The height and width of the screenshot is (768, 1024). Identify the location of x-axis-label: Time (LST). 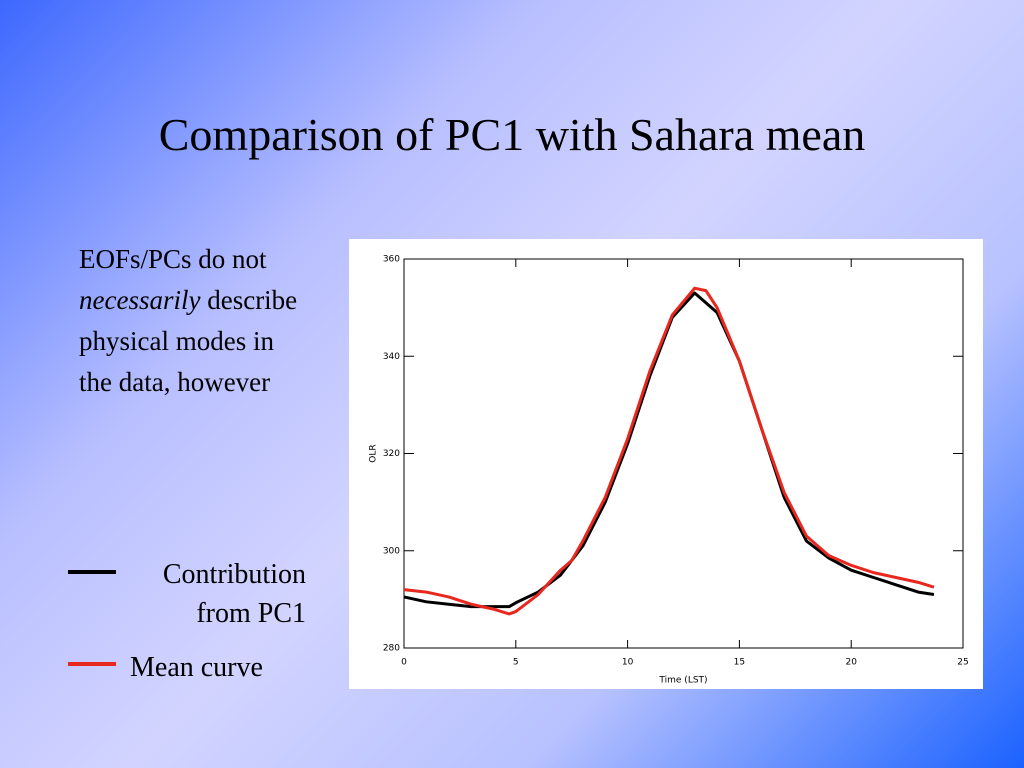
(682, 681).